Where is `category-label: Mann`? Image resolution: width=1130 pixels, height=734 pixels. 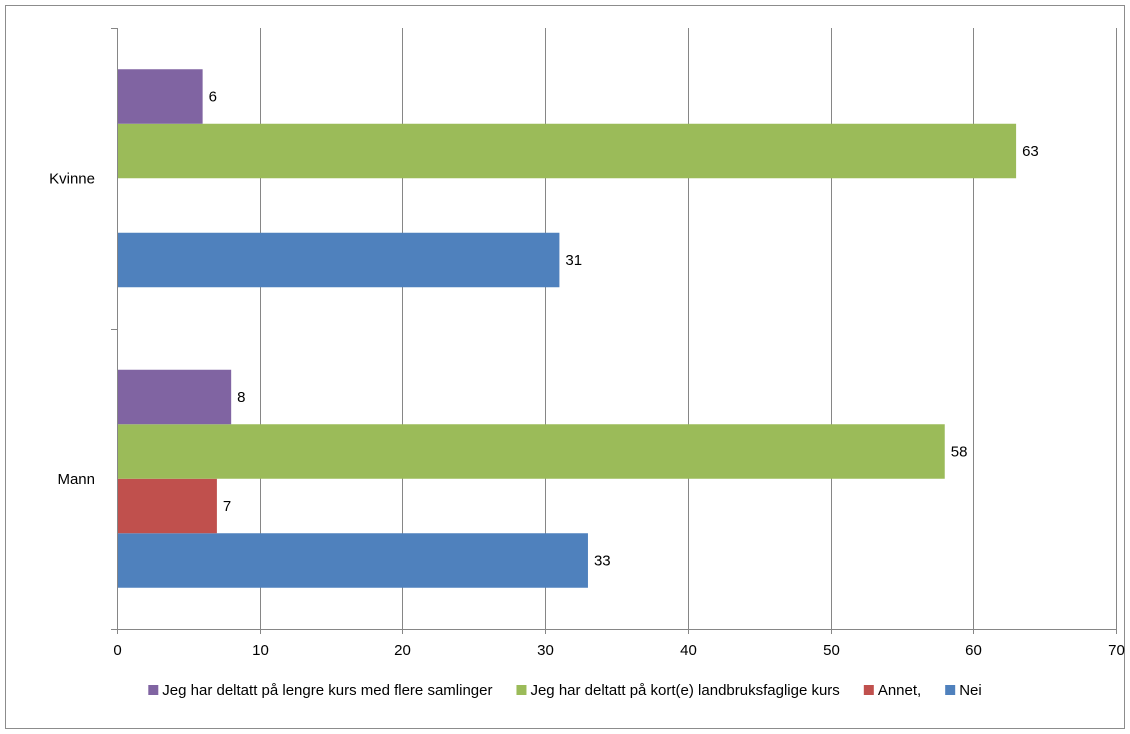 category-label: Mann is located at coordinates (76, 479).